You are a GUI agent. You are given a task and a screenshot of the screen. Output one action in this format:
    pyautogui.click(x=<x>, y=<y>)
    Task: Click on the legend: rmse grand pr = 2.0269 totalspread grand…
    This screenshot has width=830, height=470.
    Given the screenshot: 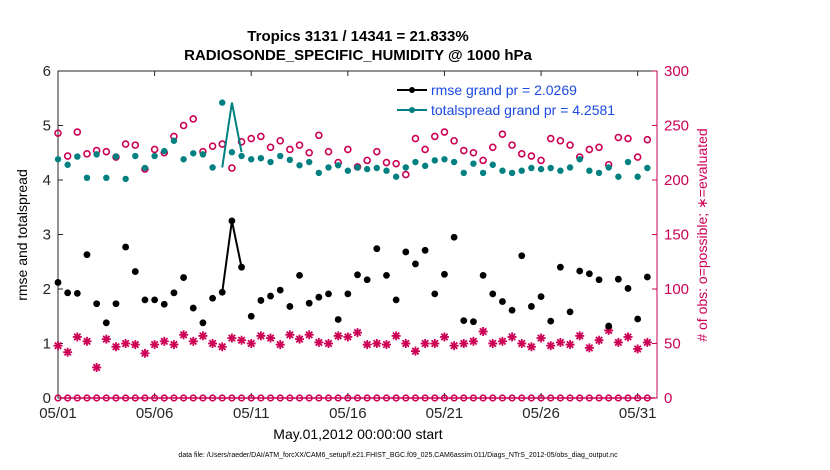 What is the action you would take?
    pyautogui.click(x=520, y=100)
    